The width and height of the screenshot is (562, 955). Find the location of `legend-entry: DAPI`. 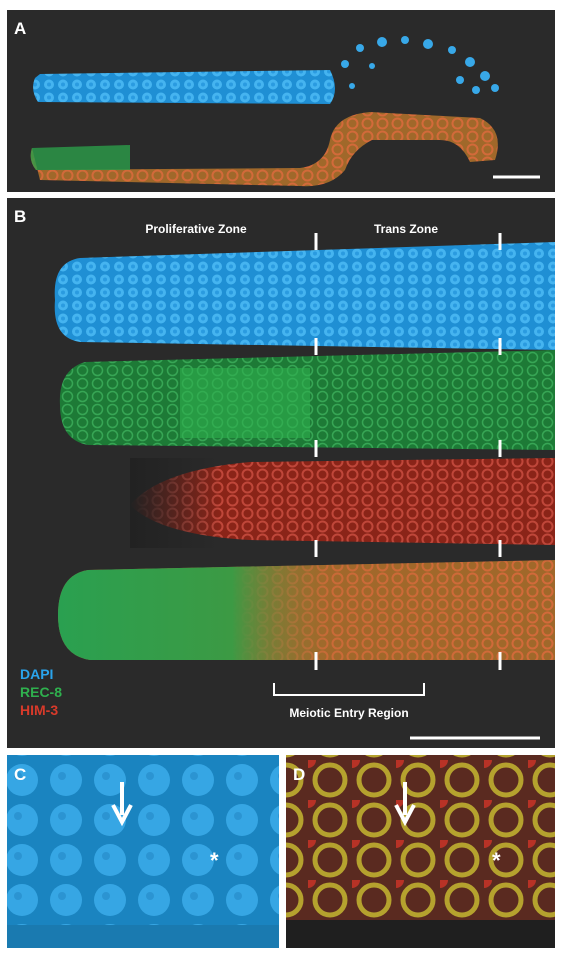

legend-entry: DAPI is located at coordinates (36, 674).